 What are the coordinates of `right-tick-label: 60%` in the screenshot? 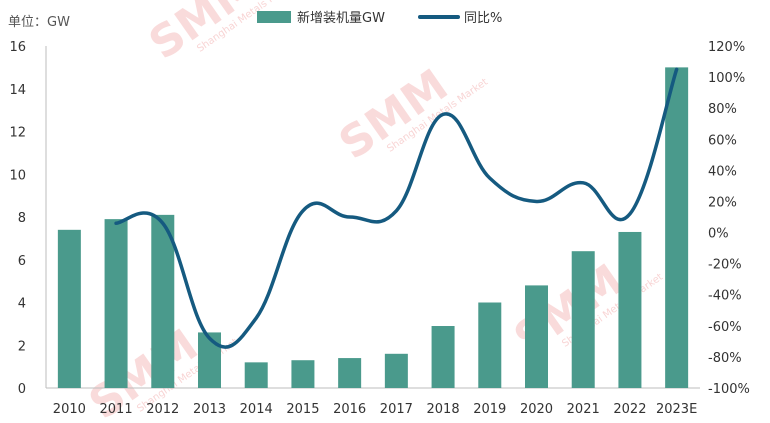 It's located at (722, 140).